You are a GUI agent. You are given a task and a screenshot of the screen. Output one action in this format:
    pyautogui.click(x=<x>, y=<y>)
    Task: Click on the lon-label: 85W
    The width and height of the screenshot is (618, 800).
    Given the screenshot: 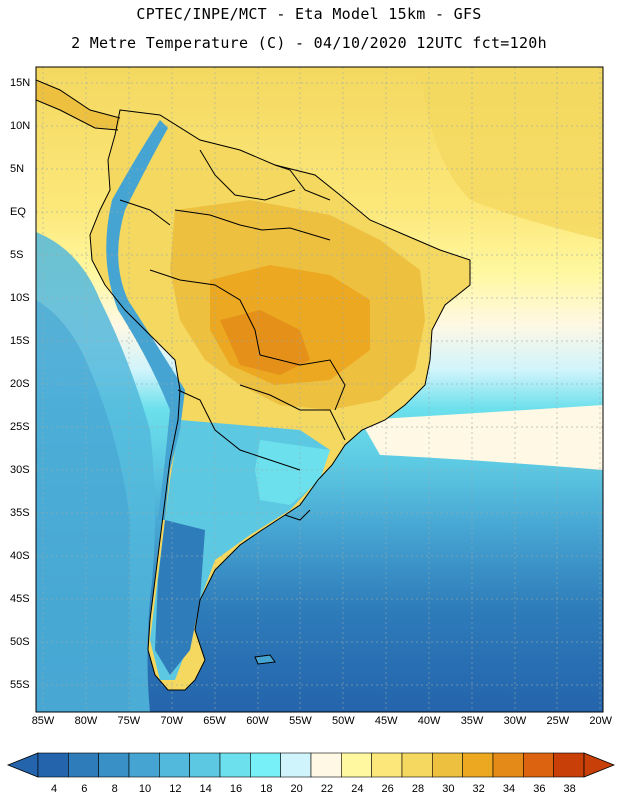 What is the action you would take?
    pyautogui.click(x=43, y=721)
    